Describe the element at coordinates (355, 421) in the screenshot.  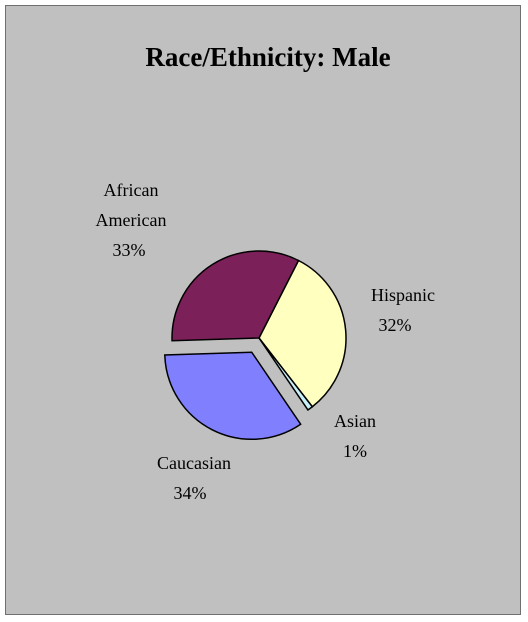
I see `data-label-name-1: Asian` at that location.